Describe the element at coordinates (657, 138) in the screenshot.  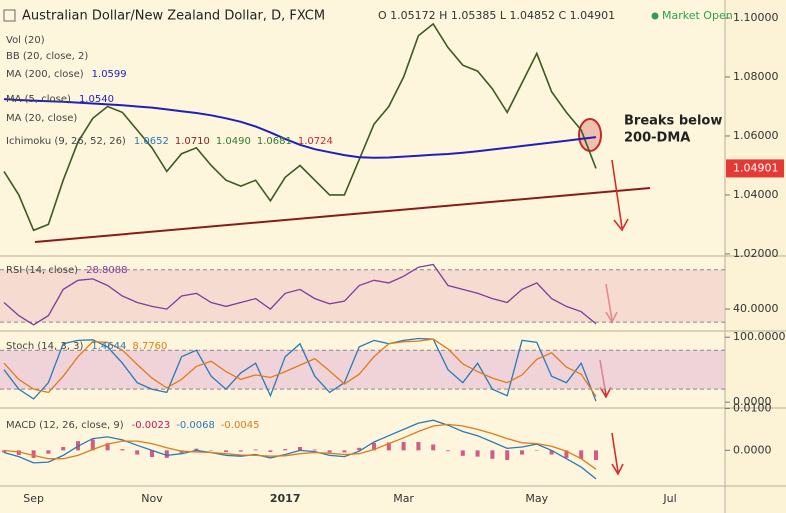
I see `annotation: 200-DMA` at that location.